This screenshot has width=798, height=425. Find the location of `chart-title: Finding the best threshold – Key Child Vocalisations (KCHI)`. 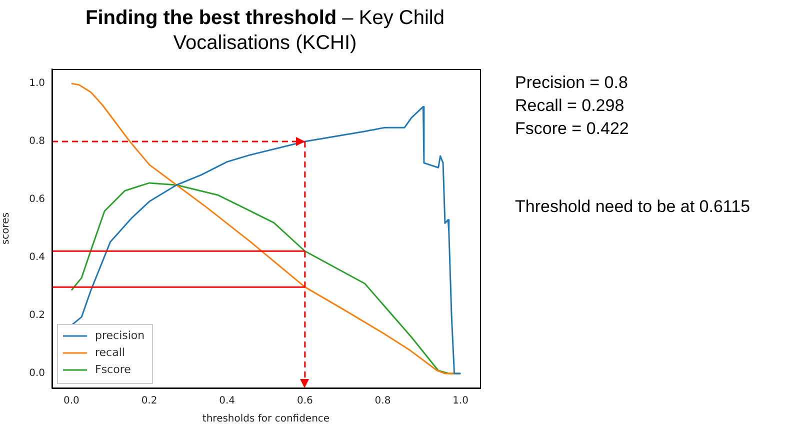

chart-title: Finding the best threshold – Key Child Vocalisations (KCHI) is located at coordinates (265, 31).